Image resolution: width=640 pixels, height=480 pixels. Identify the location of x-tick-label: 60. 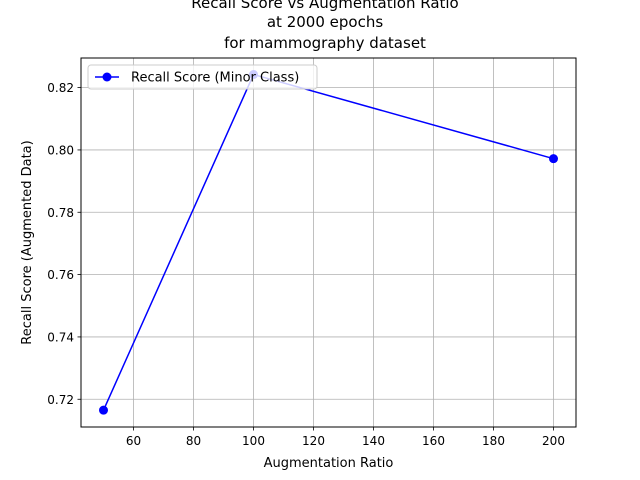
(133, 441).